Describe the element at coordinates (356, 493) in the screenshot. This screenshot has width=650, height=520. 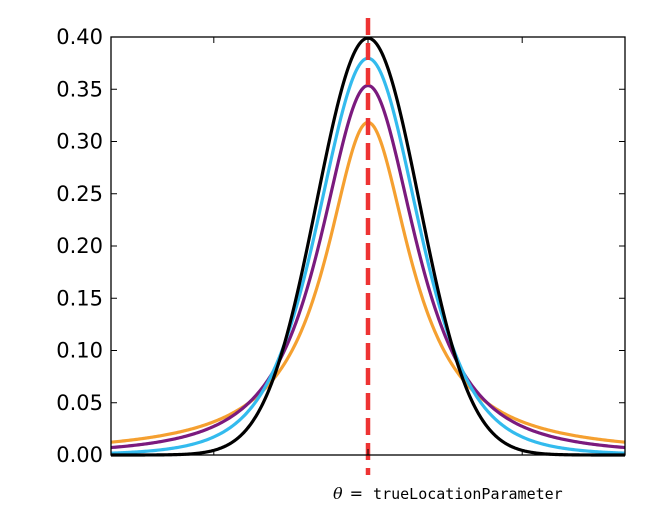
I see `annotation-equals: =` at that location.